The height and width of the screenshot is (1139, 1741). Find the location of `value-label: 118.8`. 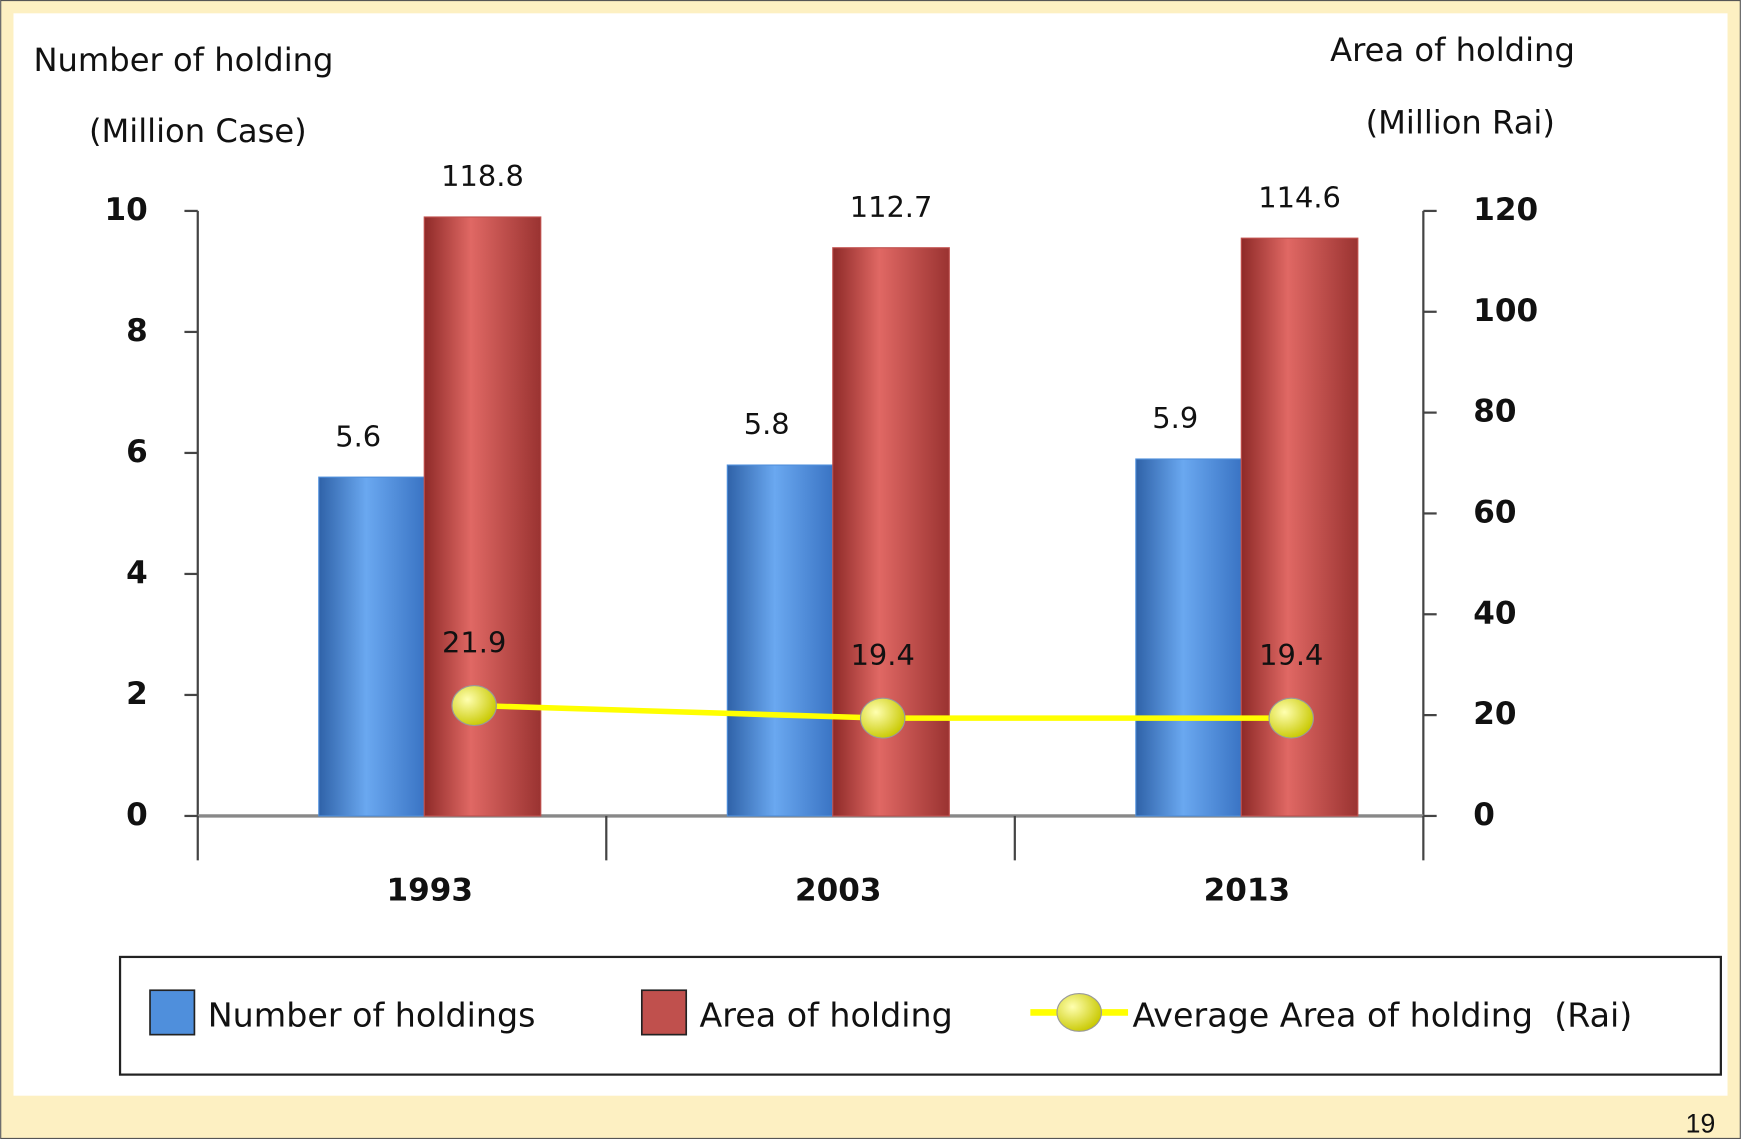

value-label: 118.8 is located at coordinates (482, 176).